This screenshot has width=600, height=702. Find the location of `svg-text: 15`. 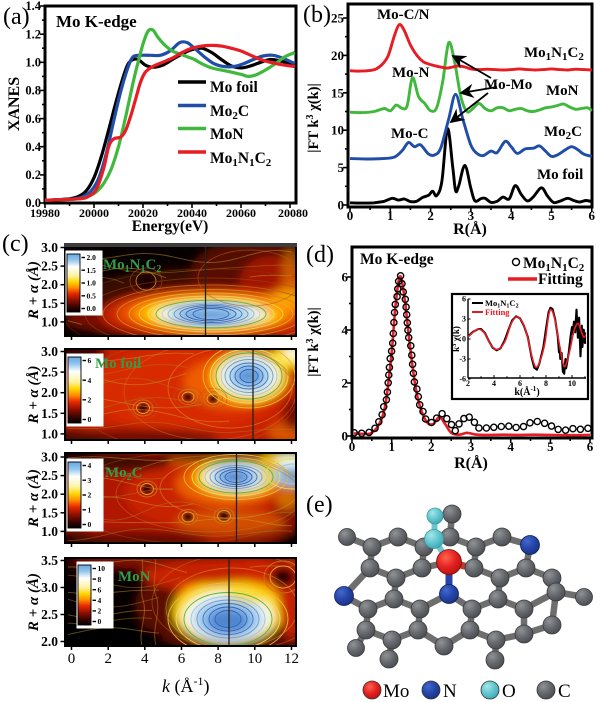

svg-text: 15 is located at coordinates (338, 92).